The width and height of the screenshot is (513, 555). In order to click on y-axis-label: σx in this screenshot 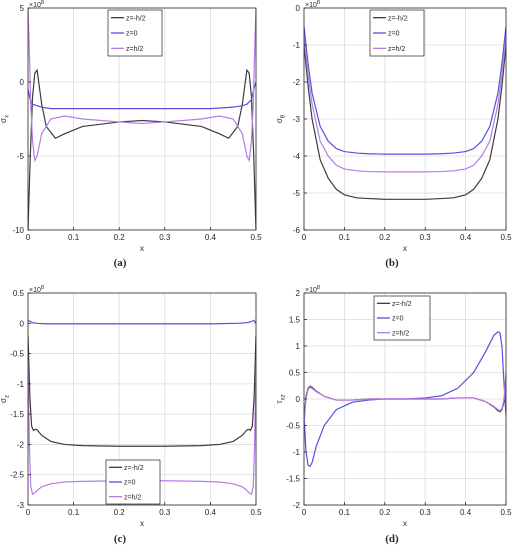, I will do `click(5, 119)`.